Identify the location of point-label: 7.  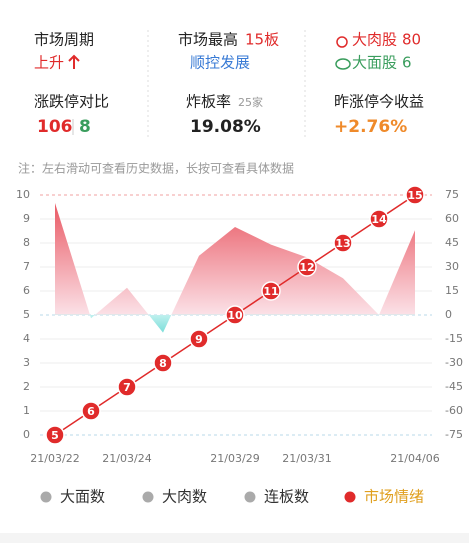
(127, 387).